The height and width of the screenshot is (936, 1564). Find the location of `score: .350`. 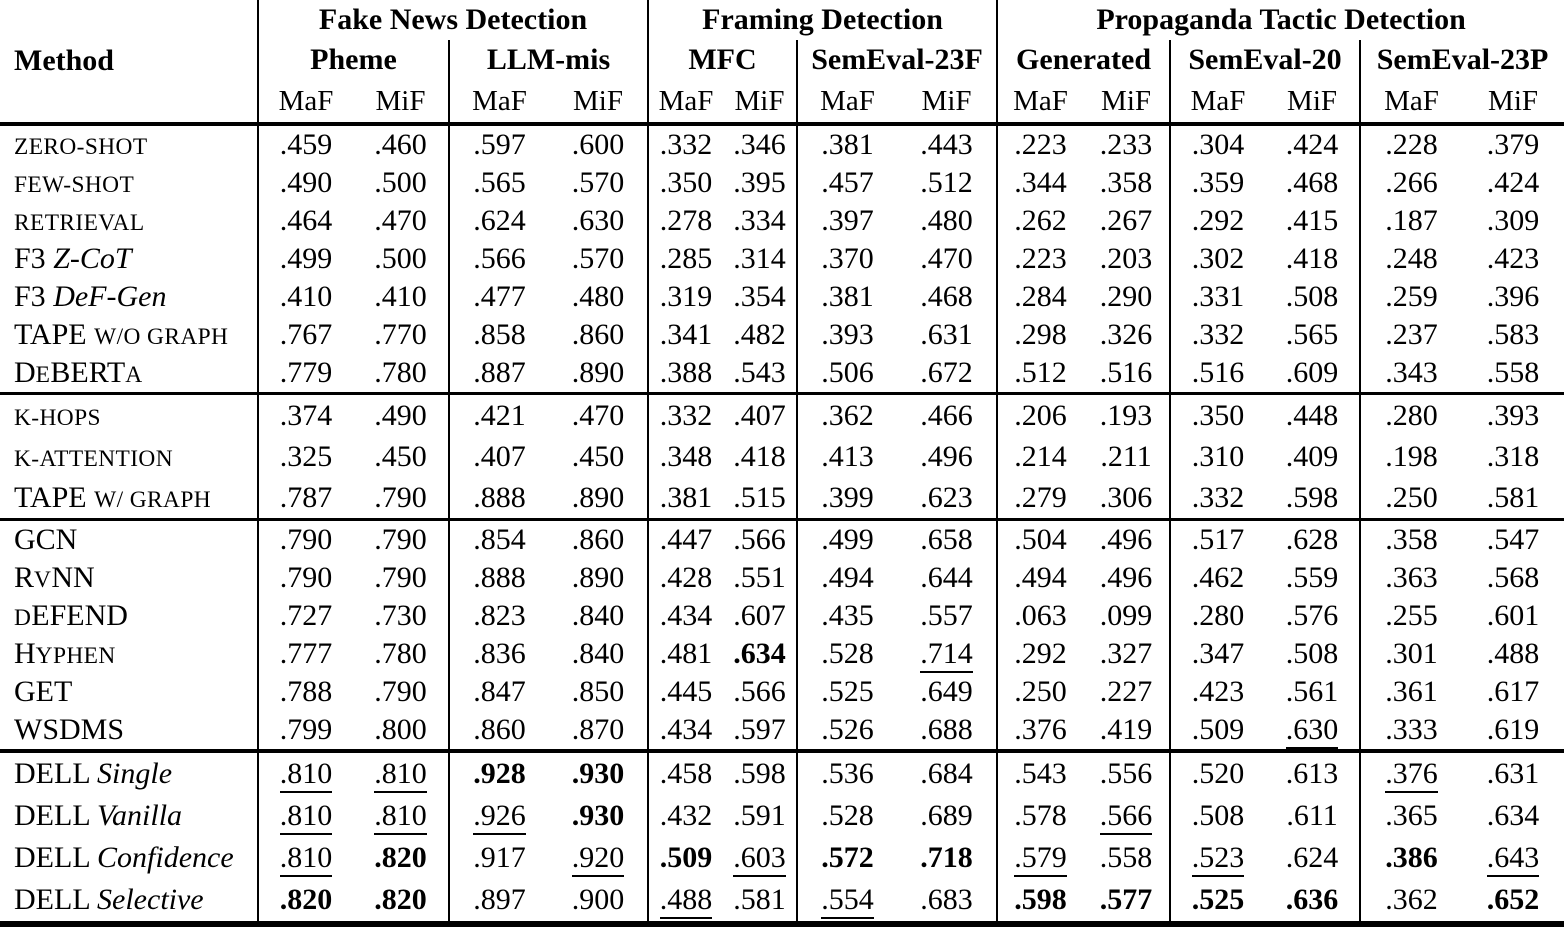

score: .350 is located at coordinates (686, 182).